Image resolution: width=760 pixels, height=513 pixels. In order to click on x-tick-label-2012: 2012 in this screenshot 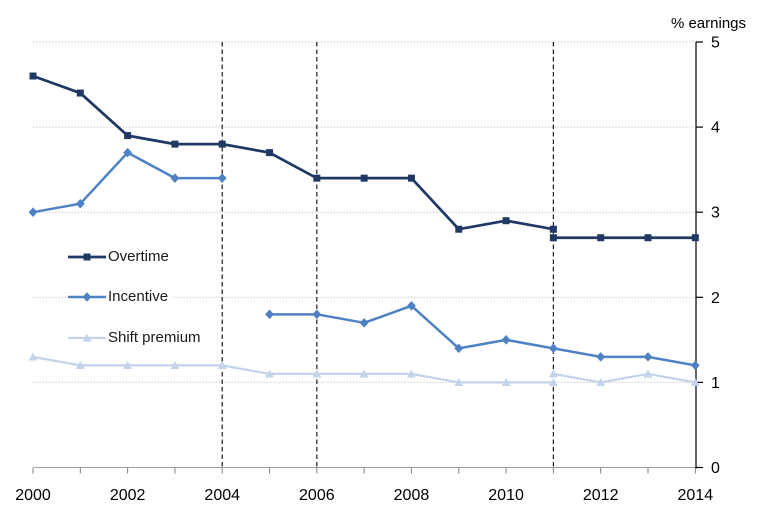, I will do `click(601, 495)`.